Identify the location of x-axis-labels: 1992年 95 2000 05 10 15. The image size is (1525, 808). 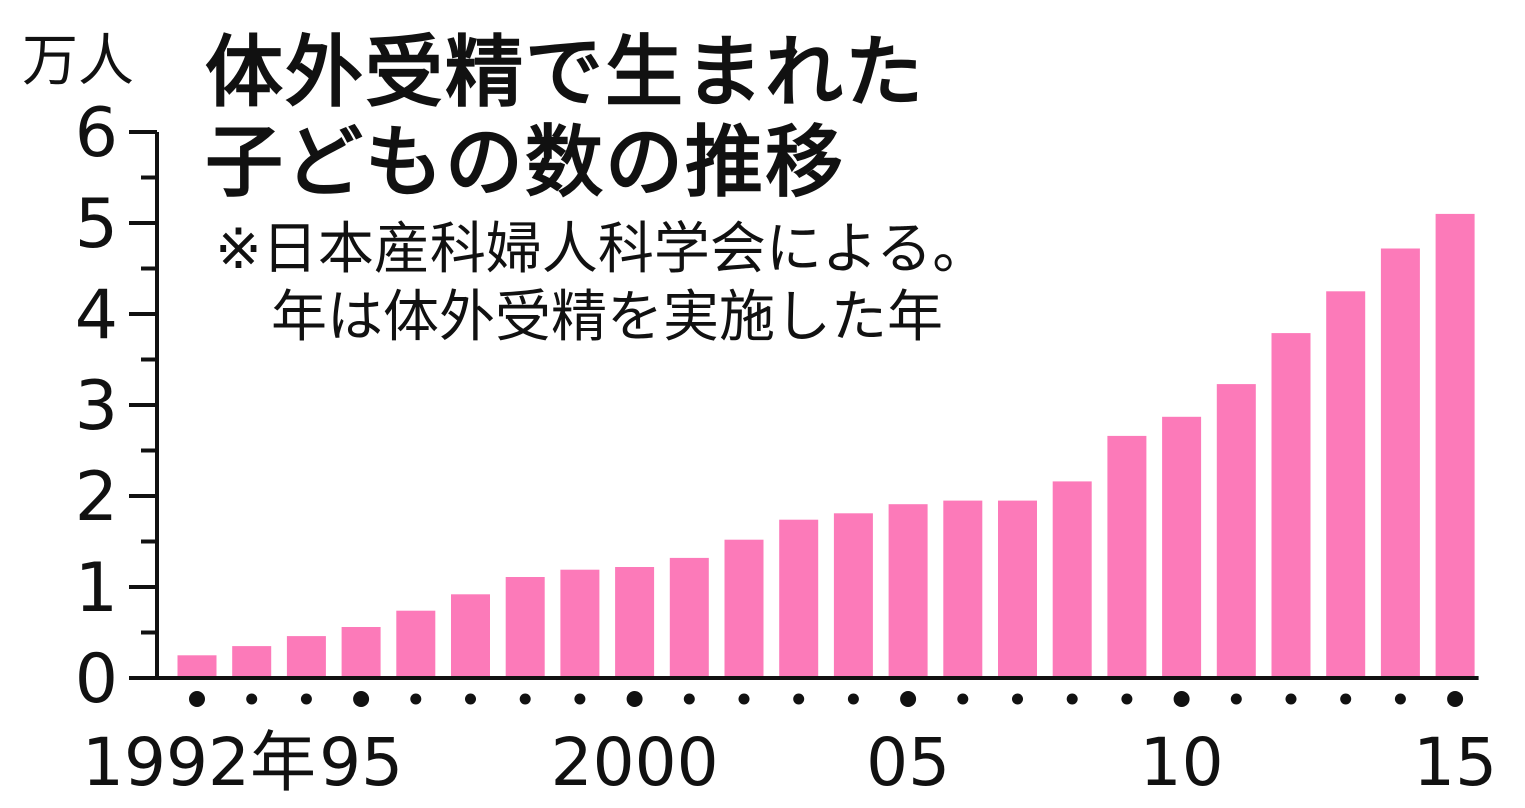
(789, 762).